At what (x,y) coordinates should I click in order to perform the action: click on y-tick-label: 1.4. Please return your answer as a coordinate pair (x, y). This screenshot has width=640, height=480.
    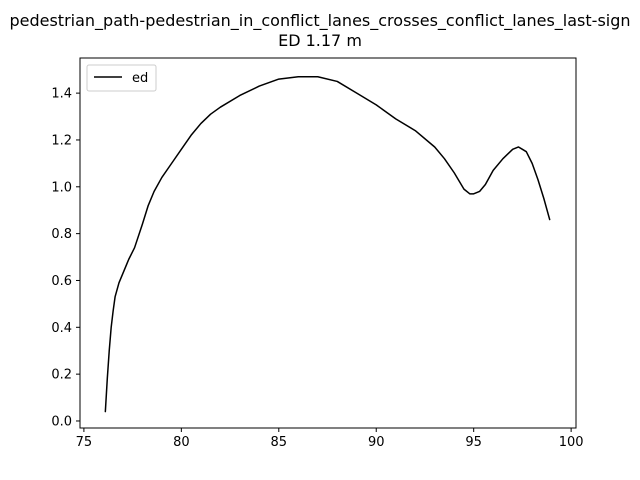
    Looking at the image, I should click on (61, 94).